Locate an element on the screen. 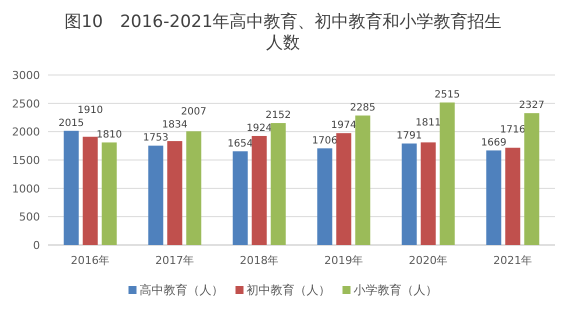  data-label: 2015 is located at coordinates (71, 123).